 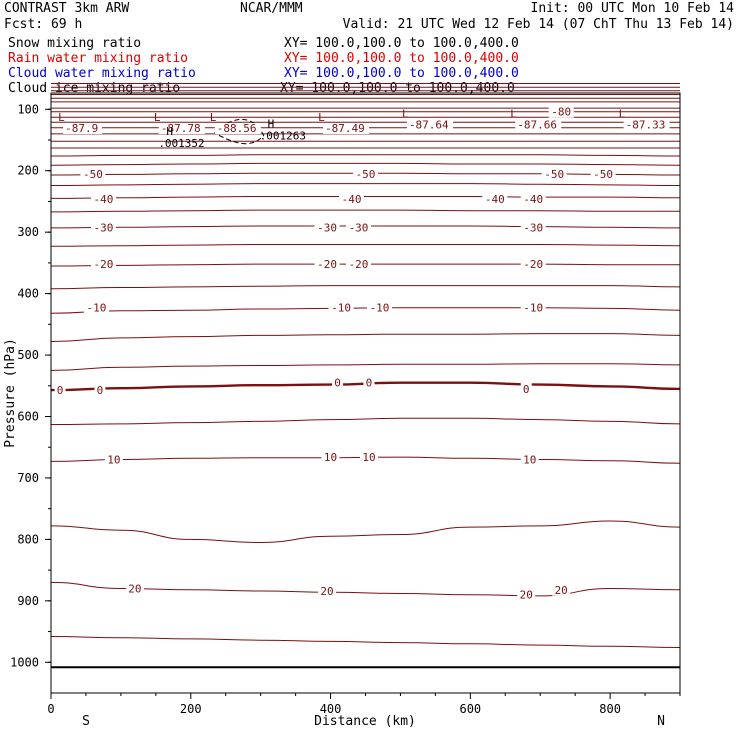 I want to click on low-value: -87.64, so click(x=429, y=124).